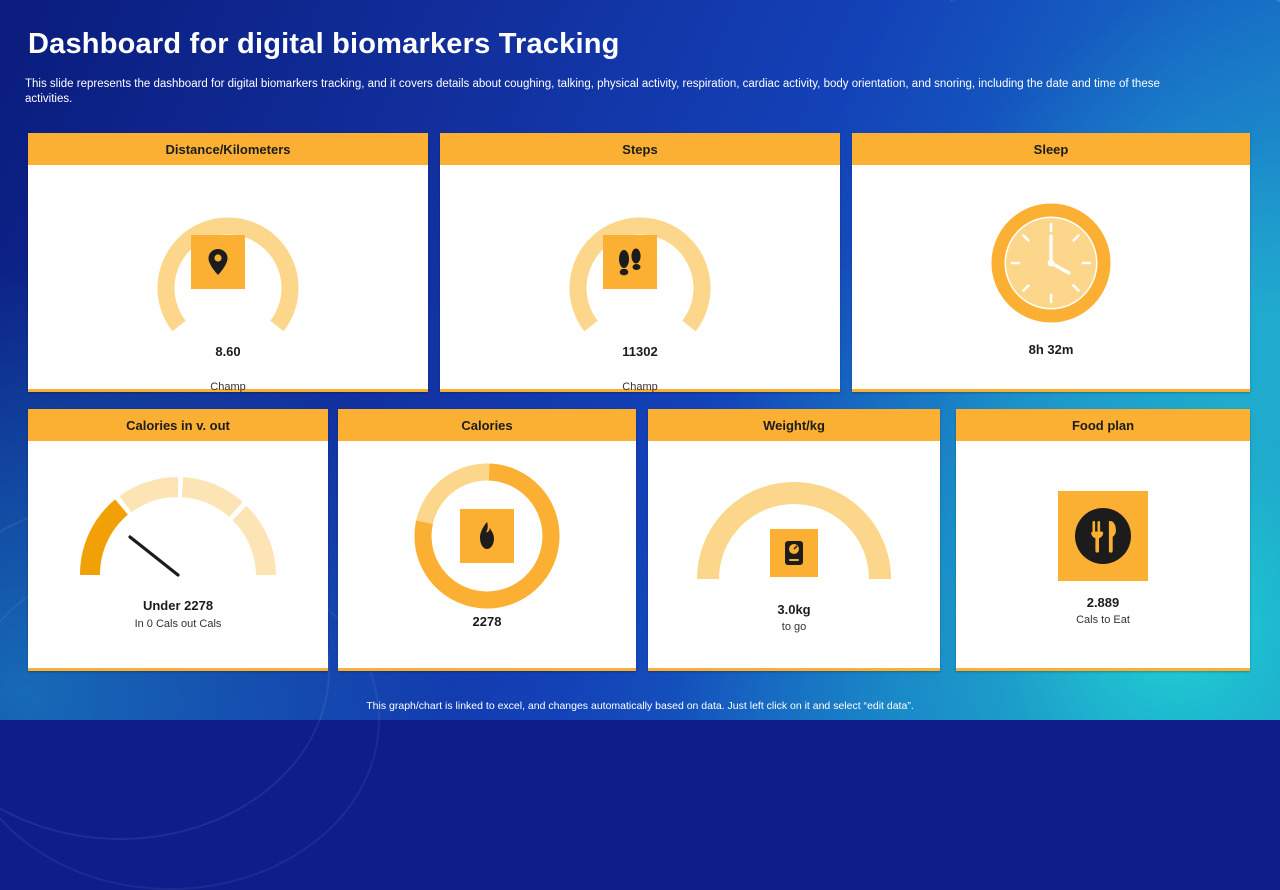 This screenshot has width=1280, height=890. I want to click on sleep-value: 8h 32m, so click(1051, 349).